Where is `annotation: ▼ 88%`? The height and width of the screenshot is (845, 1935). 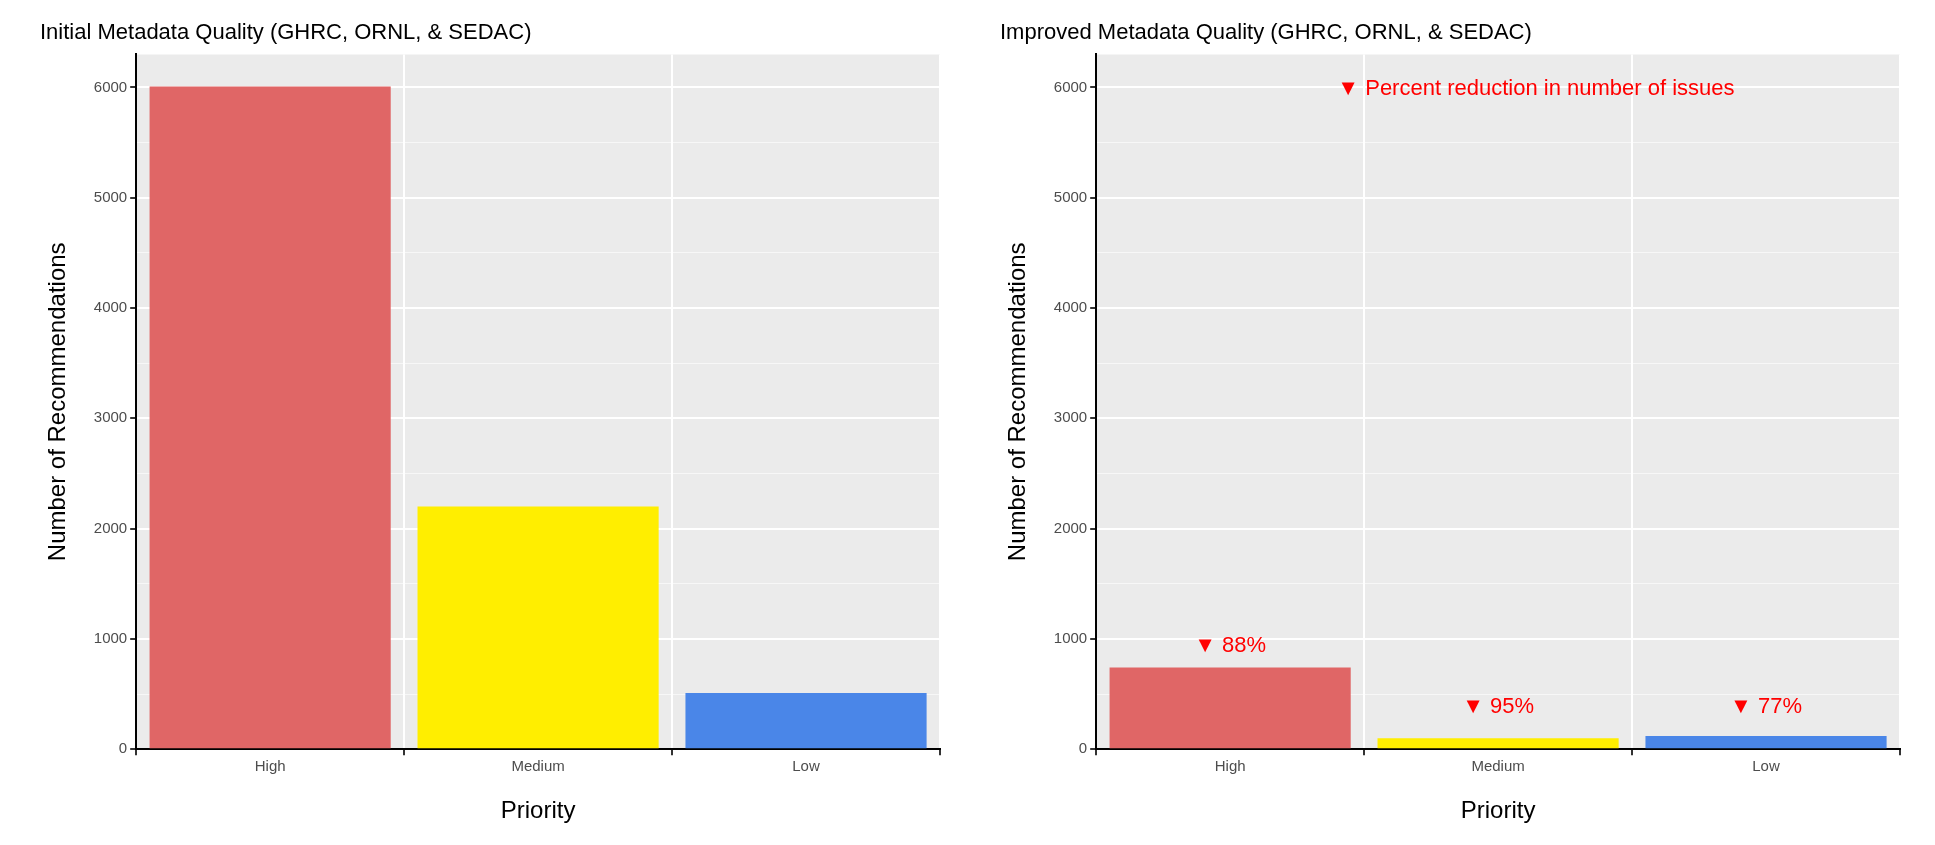 annotation: ▼ 88% is located at coordinates (1230, 644).